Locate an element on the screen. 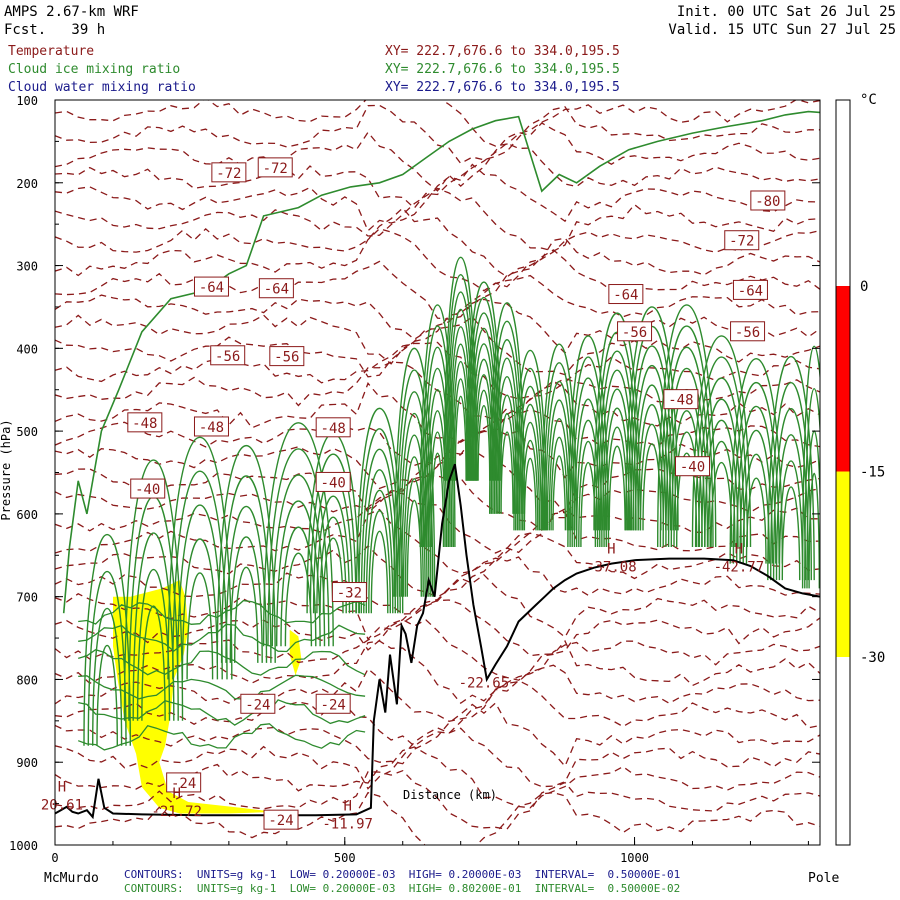 The height and width of the screenshot is (900, 900). y-tick-label: 700 is located at coordinates (27, 598).